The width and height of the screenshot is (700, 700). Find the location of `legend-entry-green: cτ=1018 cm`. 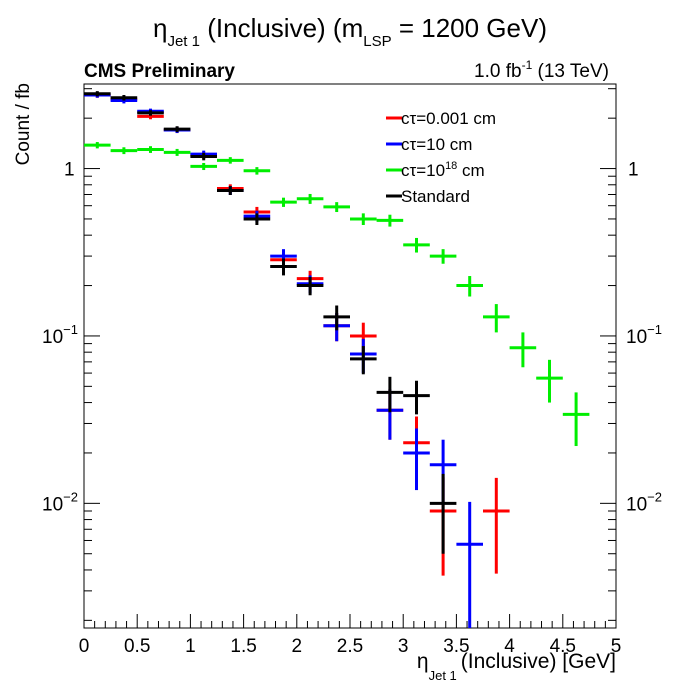

legend-entry-green: cτ=1018 cm is located at coordinates (435, 170).